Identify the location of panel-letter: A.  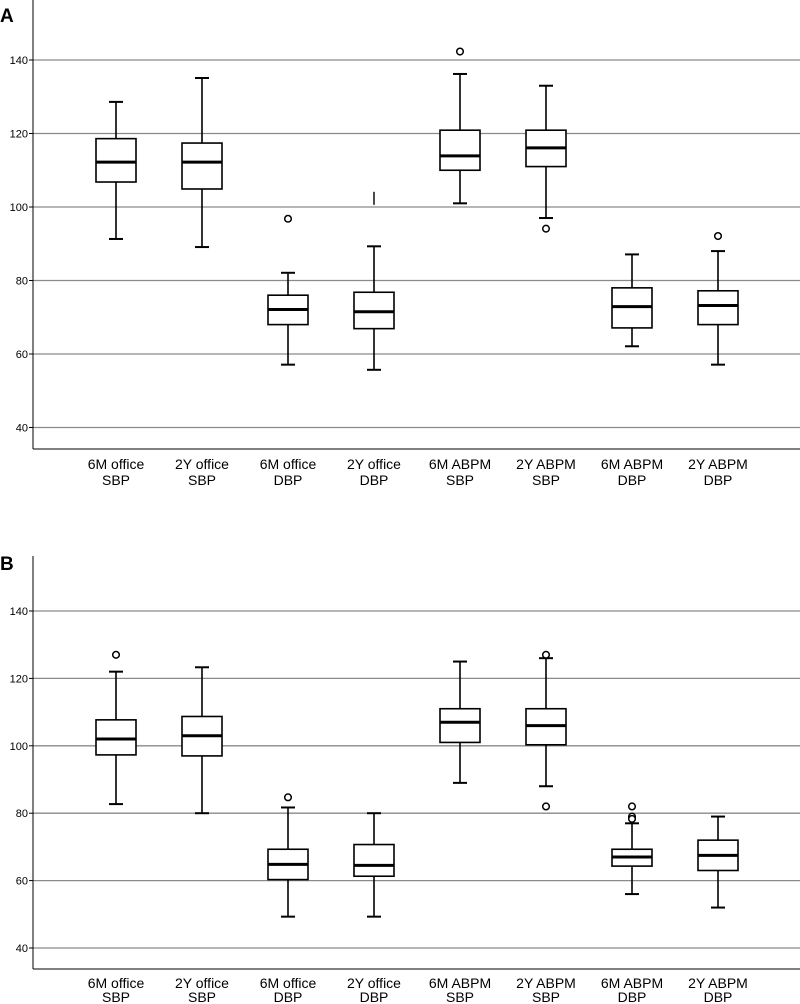
(7, 16).